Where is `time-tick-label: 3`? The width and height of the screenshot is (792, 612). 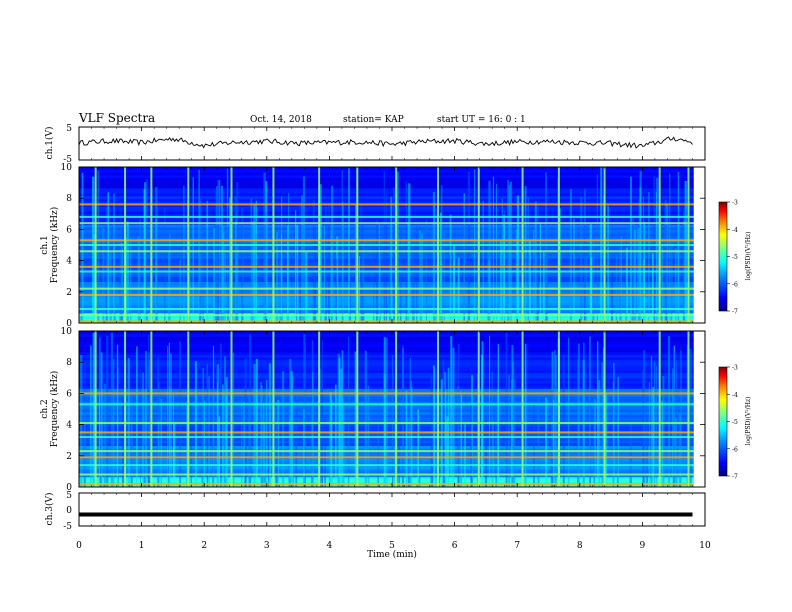 time-tick-label: 3 is located at coordinates (267, 546).